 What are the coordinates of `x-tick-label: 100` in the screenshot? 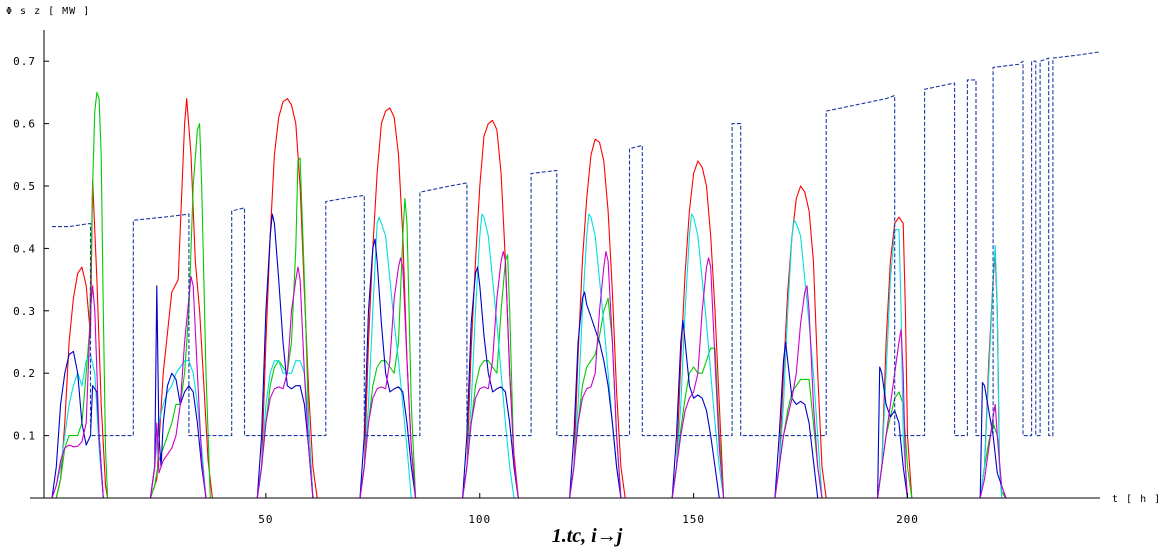 It's located at (479, 519).